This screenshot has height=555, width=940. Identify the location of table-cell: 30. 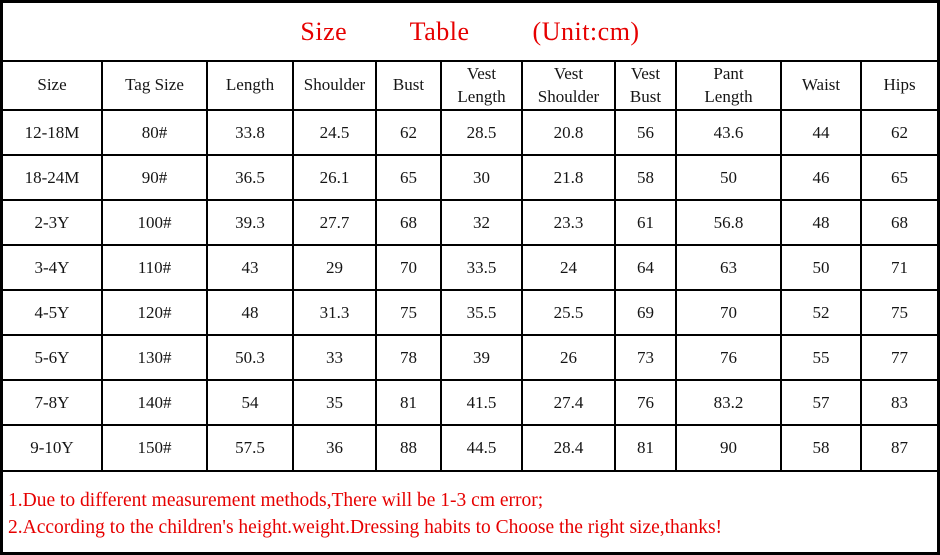
(481, 177).